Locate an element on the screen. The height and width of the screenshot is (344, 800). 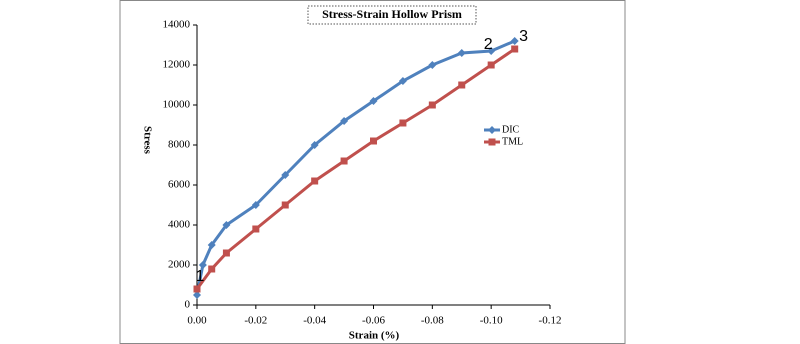
x-tick-label: -0.12 is located at coordinates (550, 321).